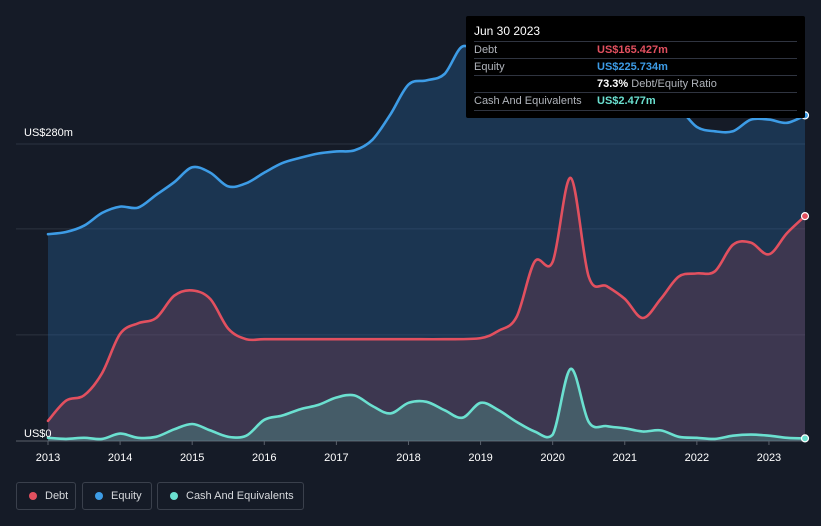 The image size is (821, 526). I want to click on tooltip-label: Cash And Equivalents, so click(528, 101).